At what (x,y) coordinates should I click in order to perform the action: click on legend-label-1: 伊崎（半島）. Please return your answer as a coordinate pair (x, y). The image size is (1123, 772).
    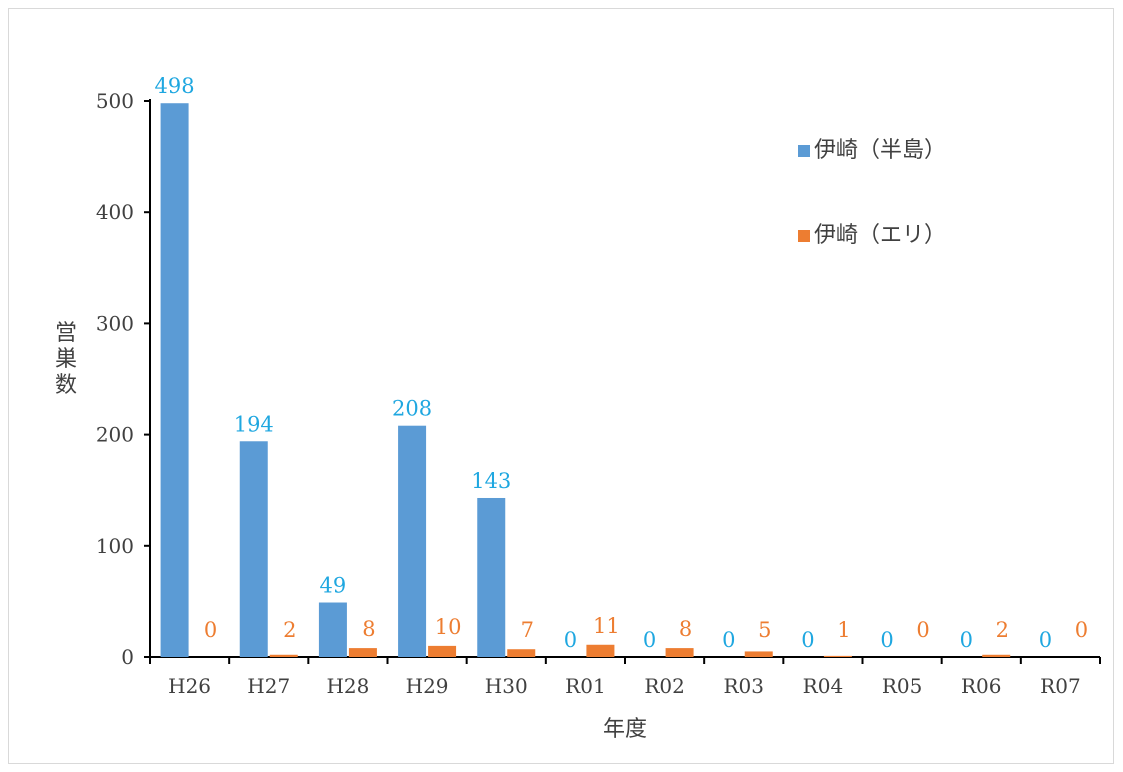
    Looking at the image, I should click on (880, 150).